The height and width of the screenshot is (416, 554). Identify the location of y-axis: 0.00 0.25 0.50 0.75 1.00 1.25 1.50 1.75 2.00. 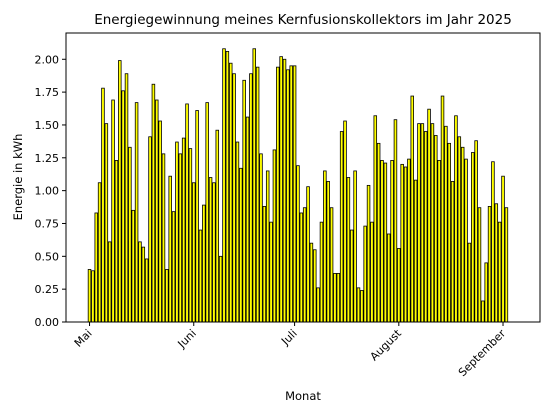
(50, 191).